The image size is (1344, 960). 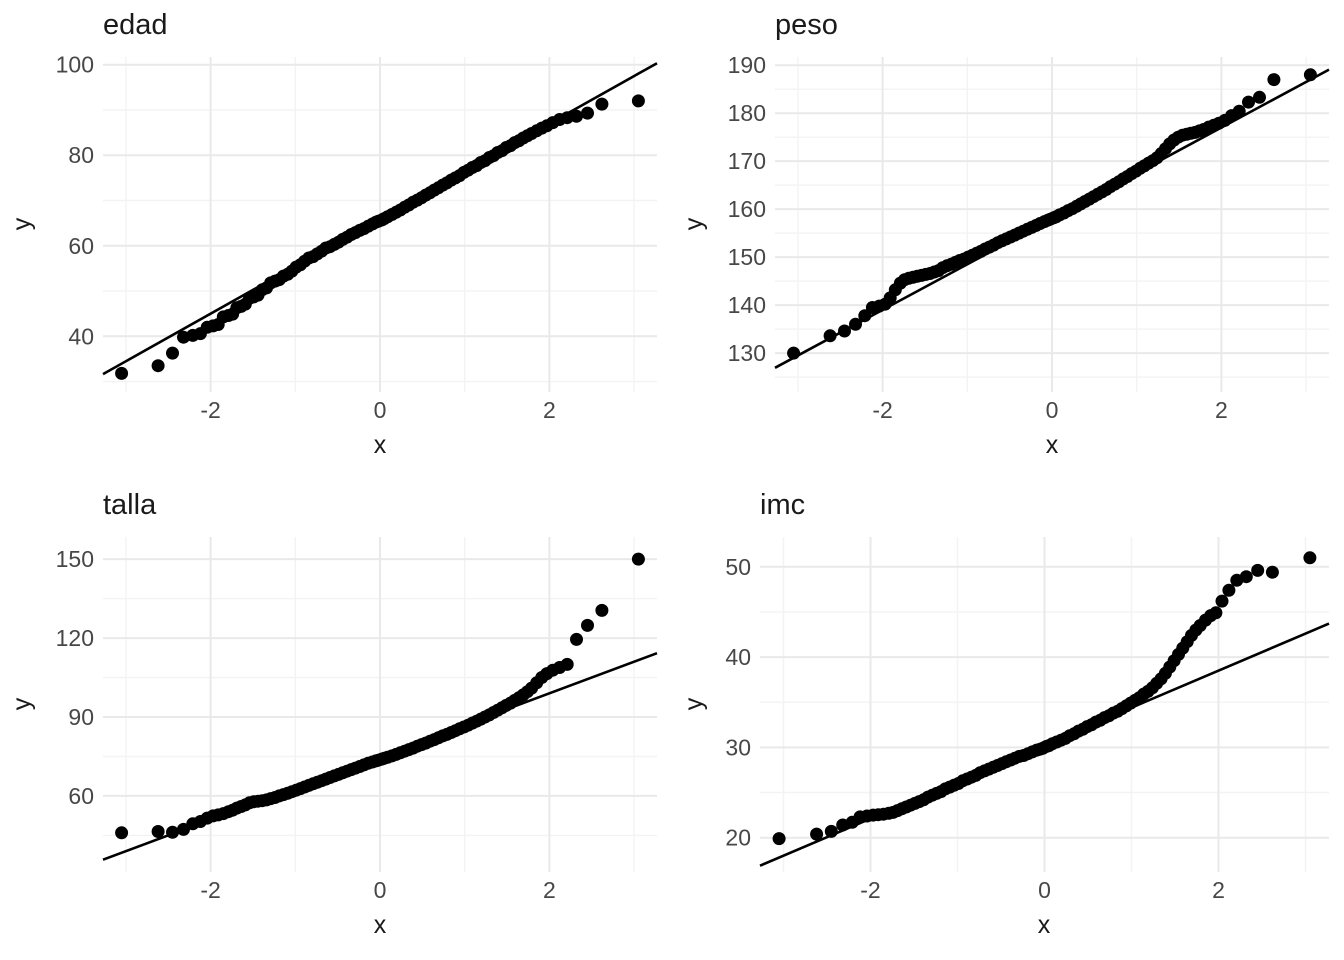 I want to click on y-tick-label: 190, so click(x=747, y=65).